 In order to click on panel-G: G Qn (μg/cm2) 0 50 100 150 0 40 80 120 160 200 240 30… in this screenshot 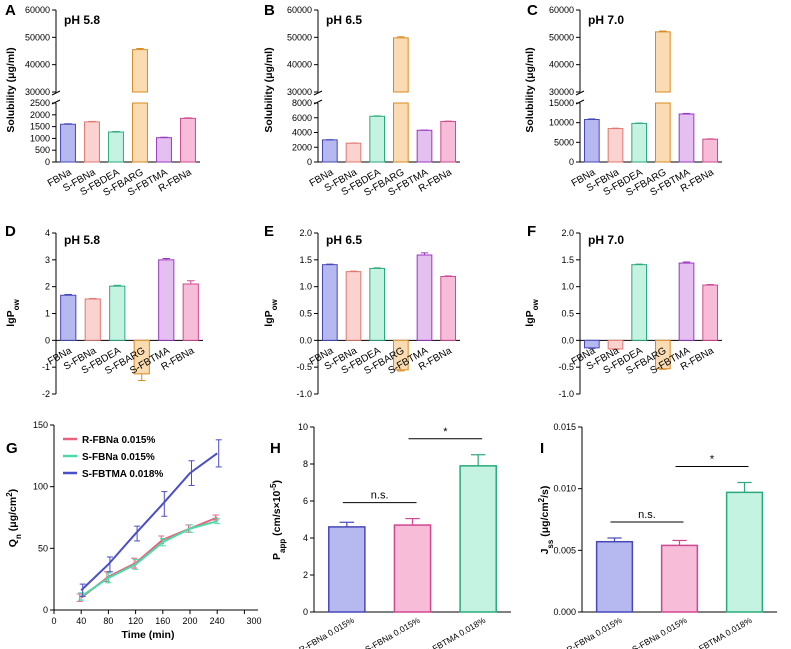, I will do `click(133, 530)`.